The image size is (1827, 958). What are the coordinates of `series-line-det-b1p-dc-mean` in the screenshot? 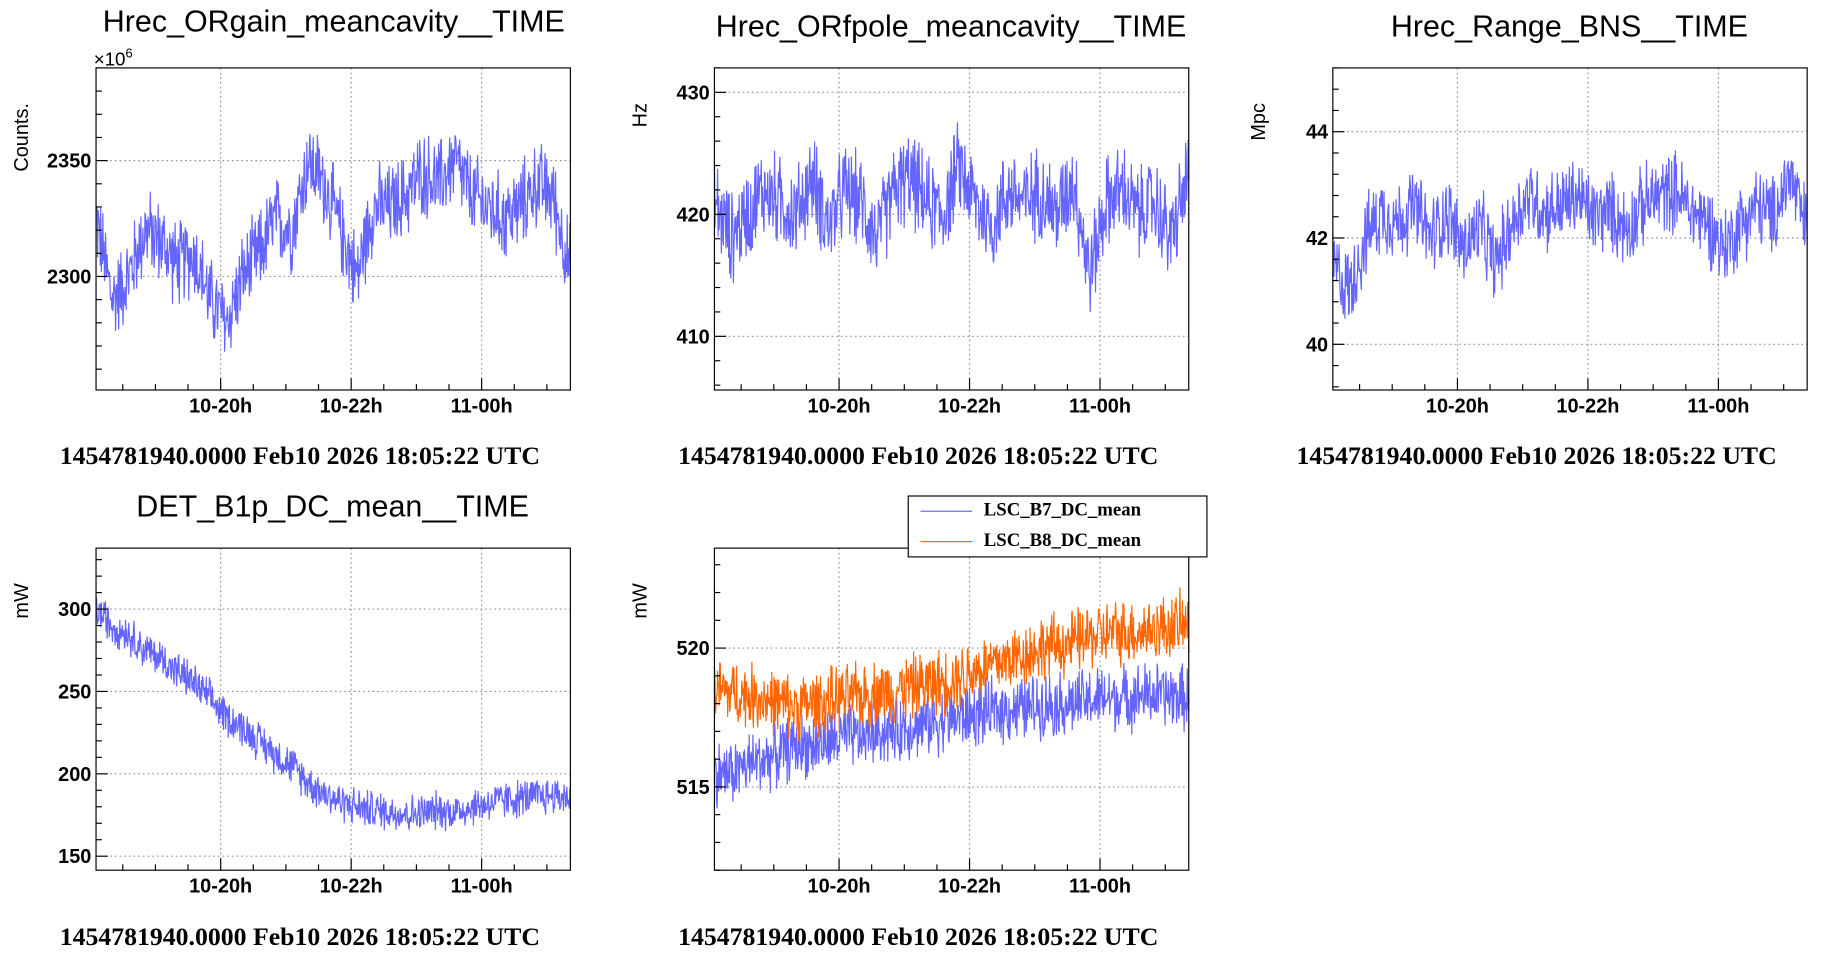 It's located at (333, 714).